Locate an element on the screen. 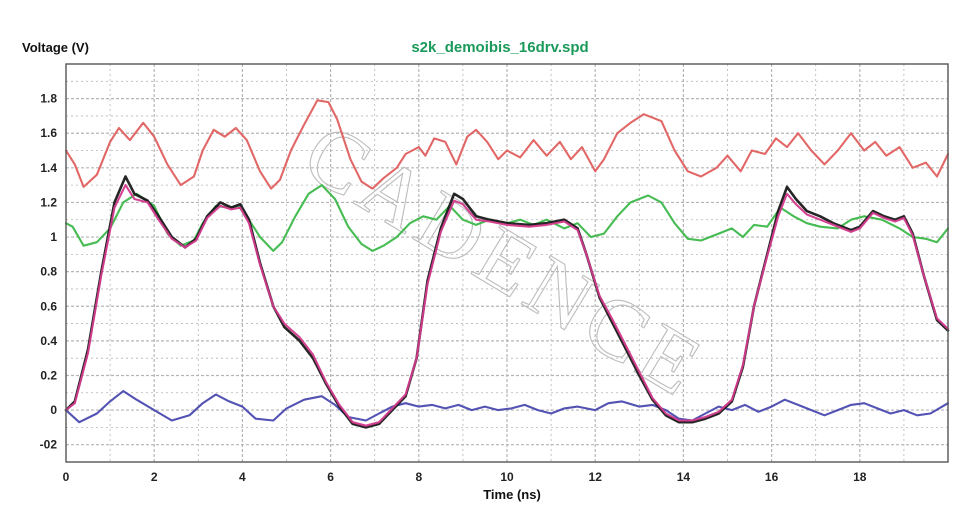 Image resolution: width=980 pixels, height=518 pixels. y-tick-label: 0.4 is located at coordinates (48, 341).